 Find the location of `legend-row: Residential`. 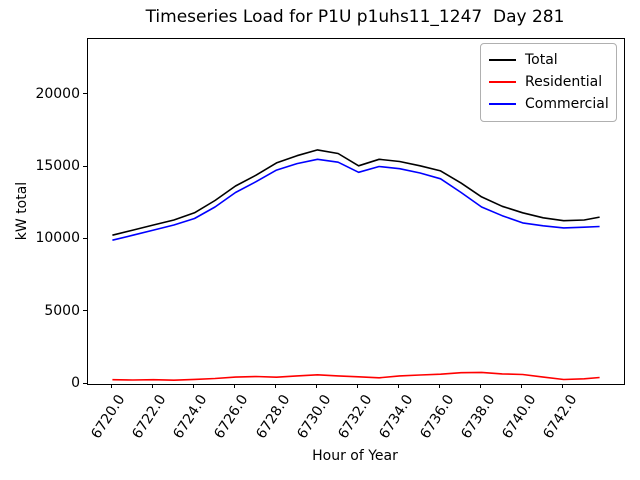

legend-row: Residential is located at coordinates (548, 82).